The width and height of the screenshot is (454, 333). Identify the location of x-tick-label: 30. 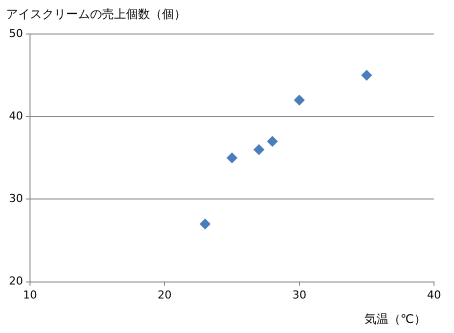
(299, 295).